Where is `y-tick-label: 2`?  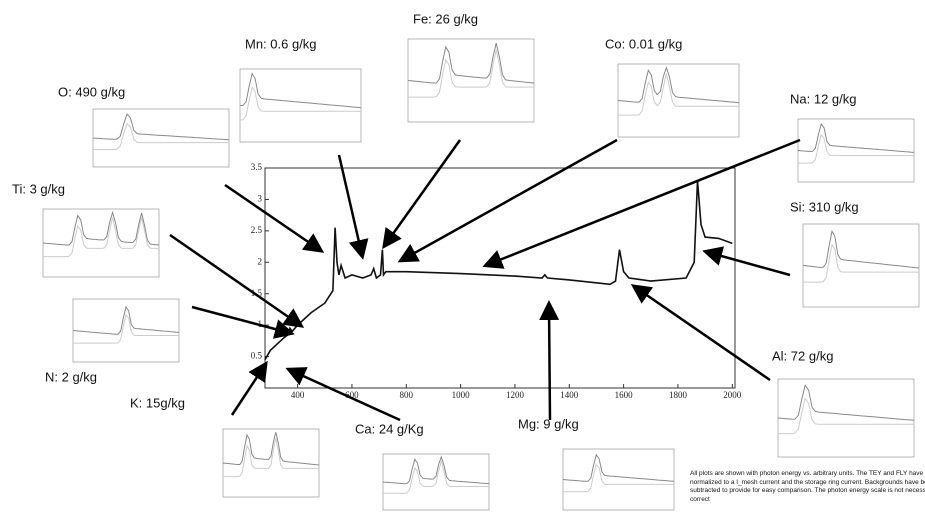
y-tick-label: 2 is located at coordinates (260, 261).